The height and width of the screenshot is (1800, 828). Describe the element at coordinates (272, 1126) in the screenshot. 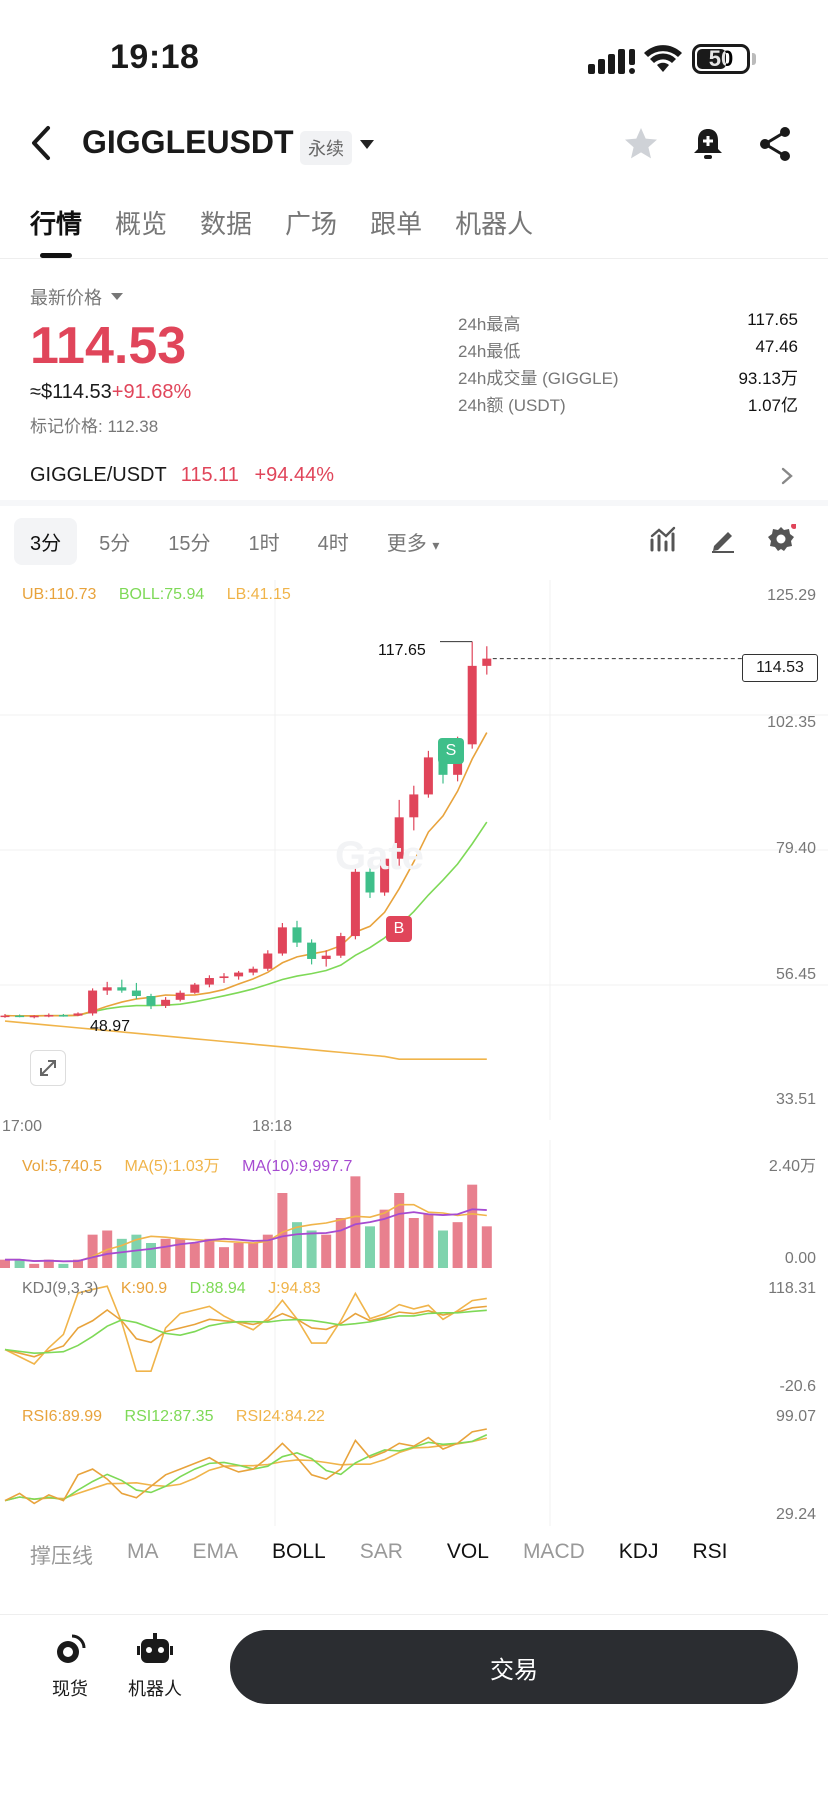

I see `x-tick-2: 18:18` at that location.